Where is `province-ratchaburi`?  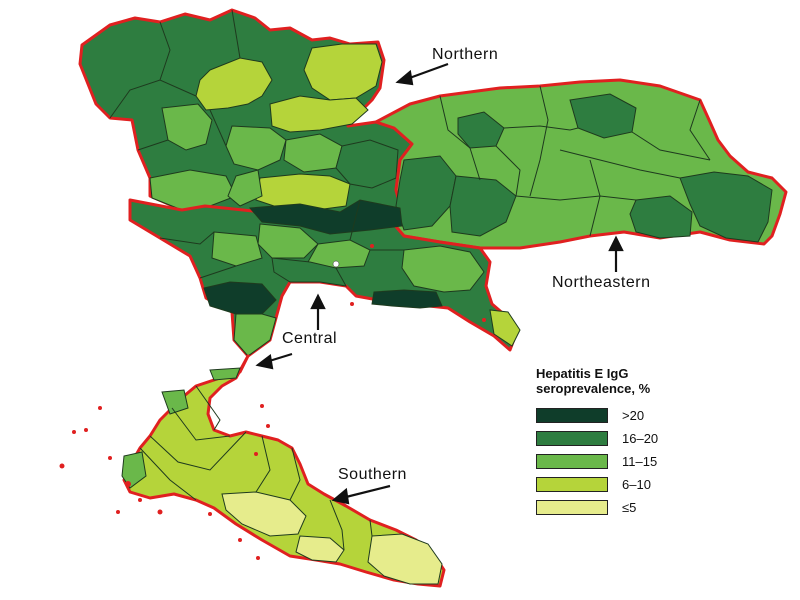 province-ratchaburi is located at coordinates (240, 298).